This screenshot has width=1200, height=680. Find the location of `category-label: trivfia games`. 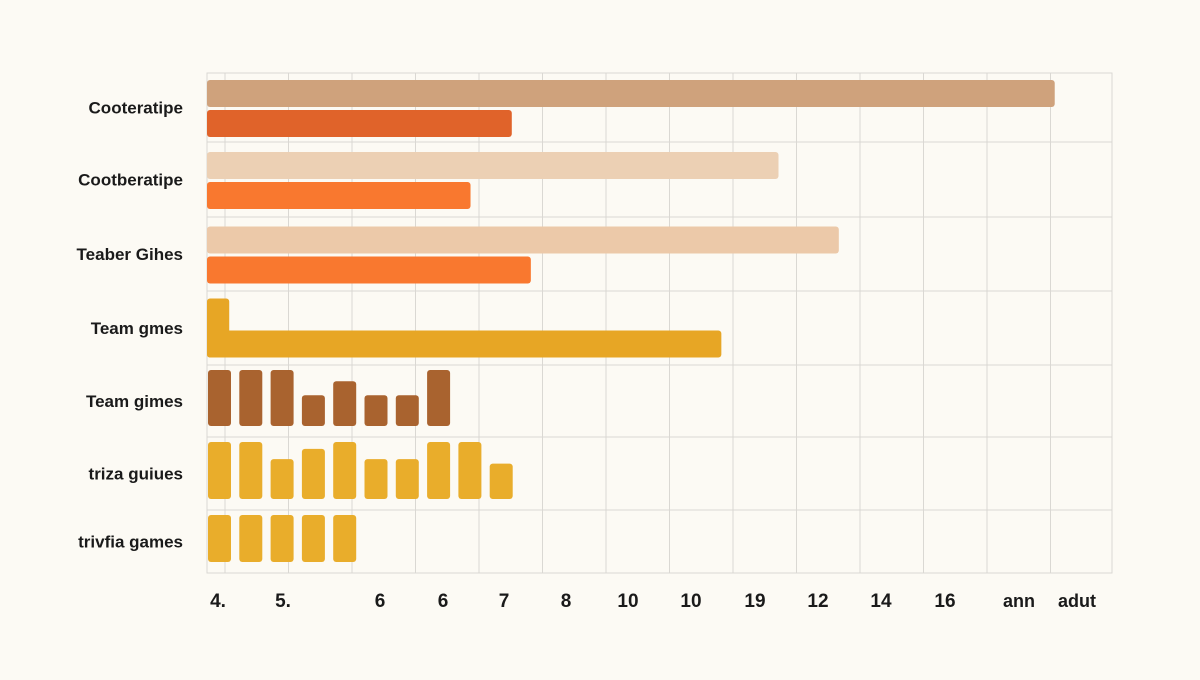

category-label: trivfia games is located at coordinates (130, 542).